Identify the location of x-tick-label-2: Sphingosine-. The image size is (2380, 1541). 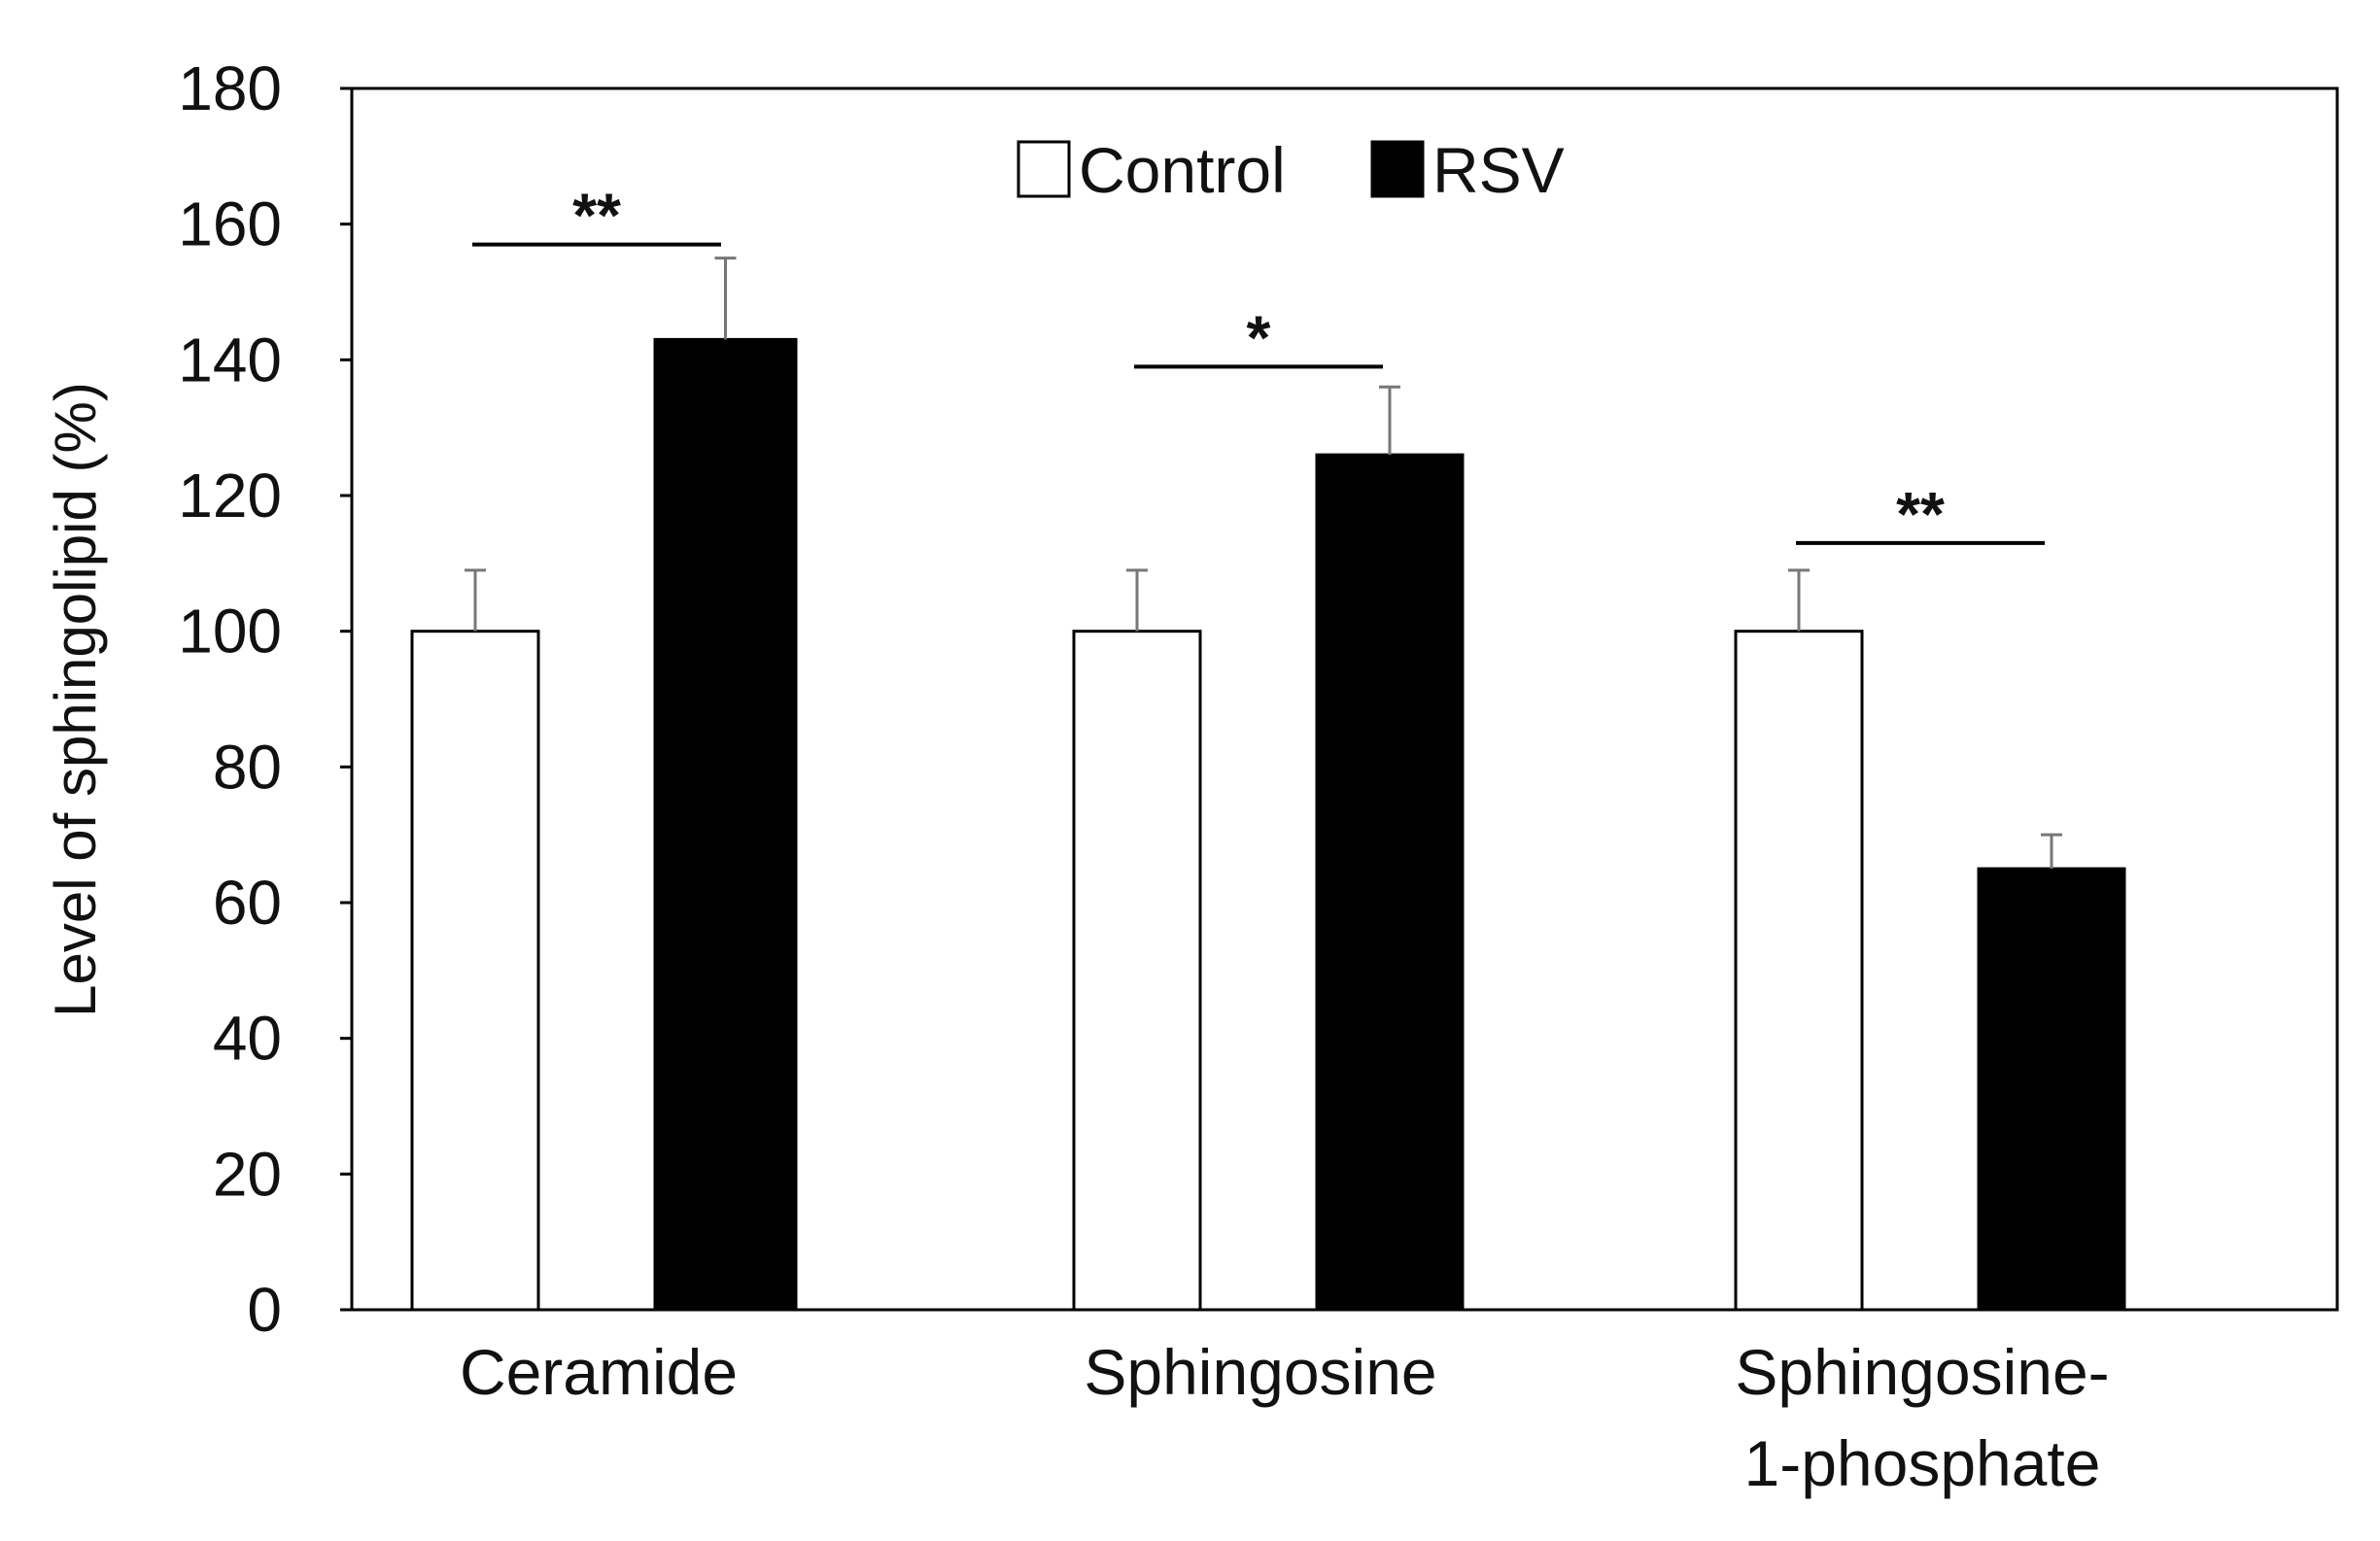
(1922, 1372).